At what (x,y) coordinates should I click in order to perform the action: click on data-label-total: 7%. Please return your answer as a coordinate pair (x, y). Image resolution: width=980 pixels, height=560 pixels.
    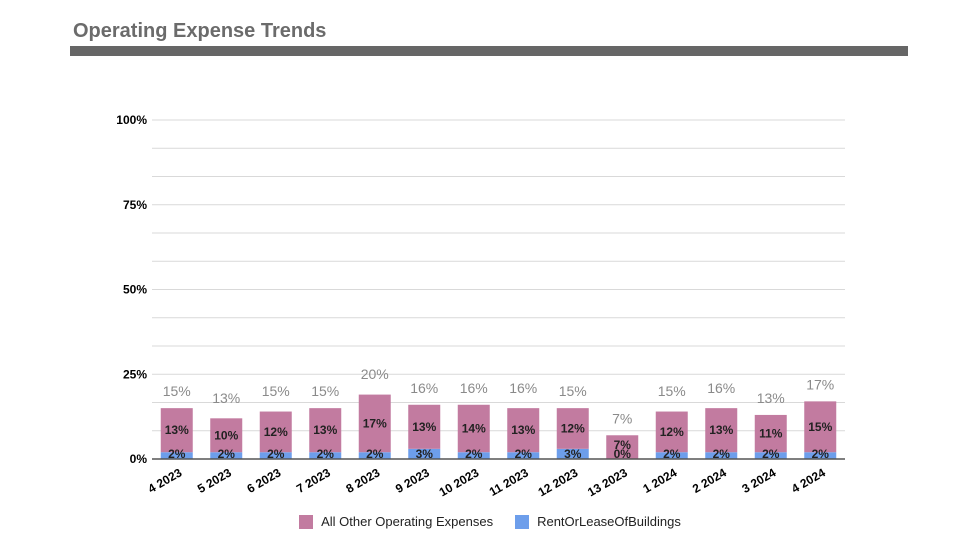
    Looking at the image, I should click on (622, 418).